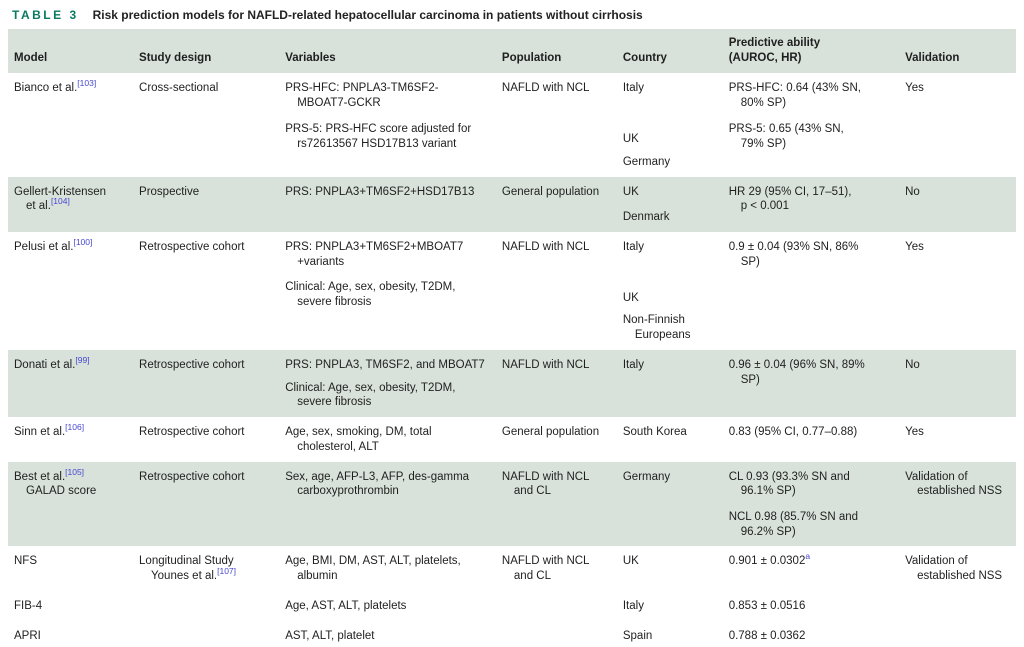 This screenshot has width=1024, height=647. I want to click on cell-country: UK Denmark, so click(646, 204).